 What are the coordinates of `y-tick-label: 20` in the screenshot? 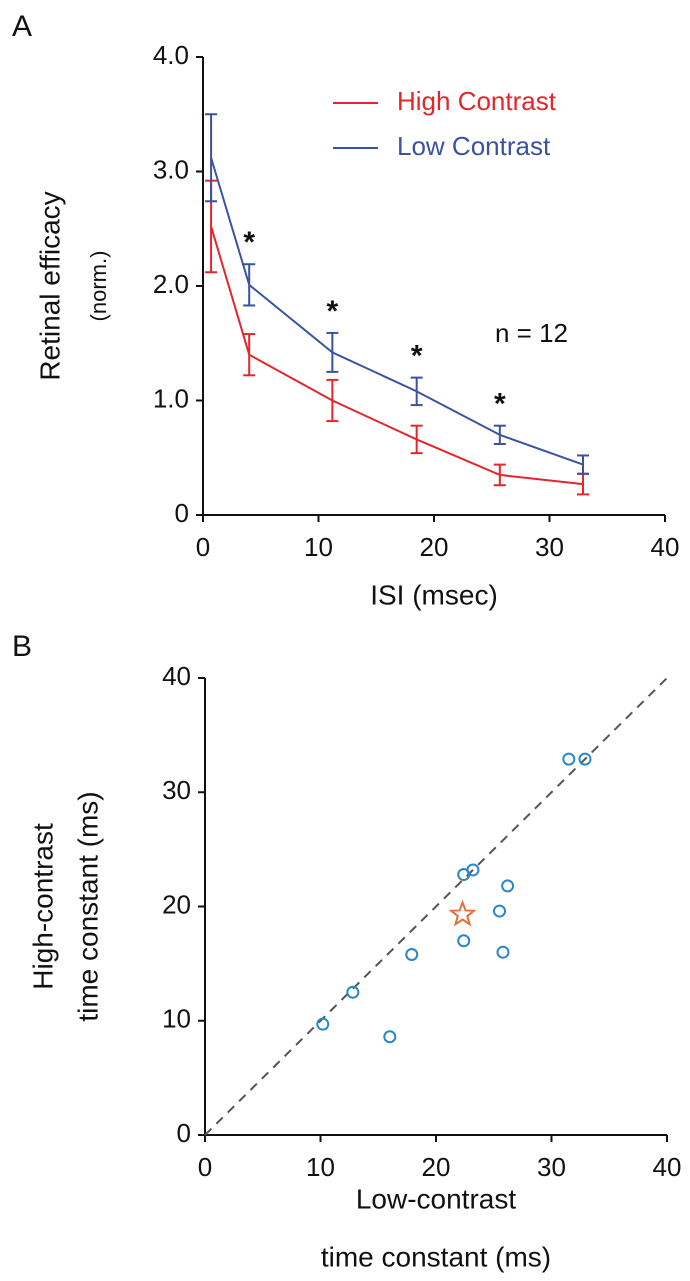 It's located at (176, 904).